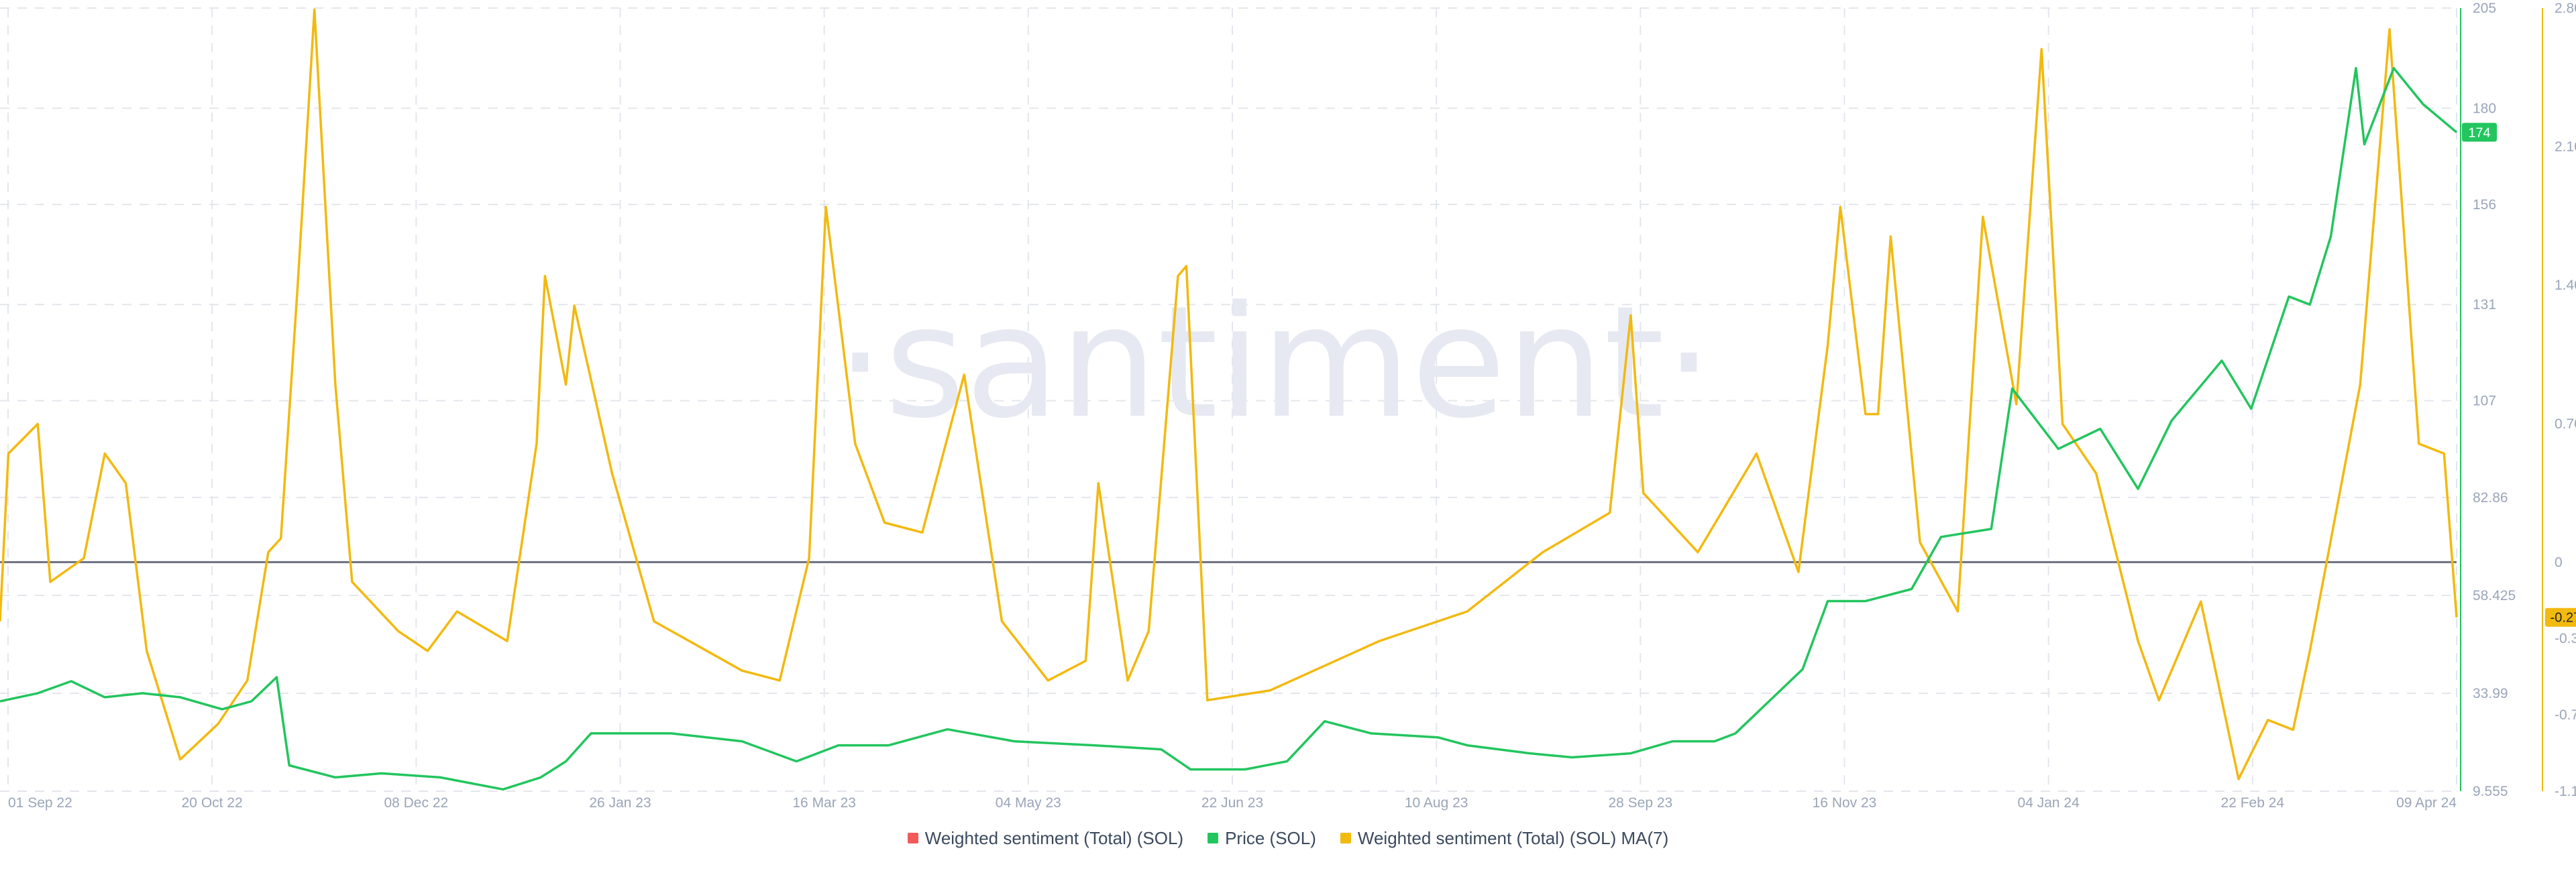  What do you see at coordinates (2565, 791) in the screenshot?
I see `sentiment-tick-label: -1.161` at bounding box center [2565, 791].